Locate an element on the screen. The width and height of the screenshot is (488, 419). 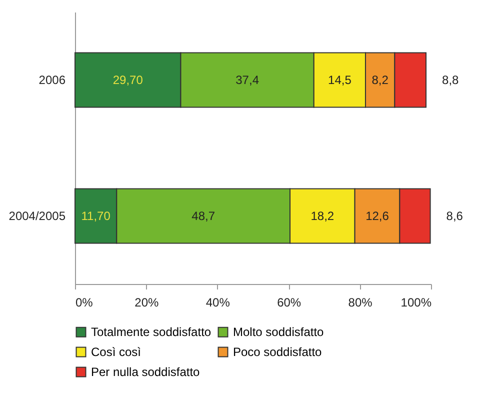
x-tick-label: 40% is located at coordinates (218, 303).